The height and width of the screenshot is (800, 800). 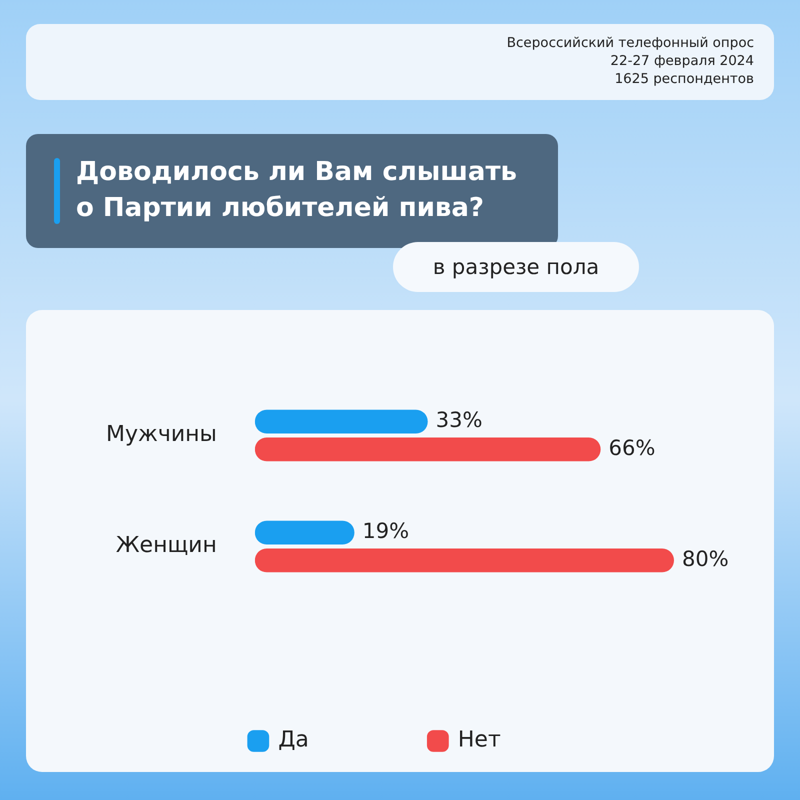 What do you see at coordinates (296, 190) in the screenshot?
I see `chart-title: Доводилось ли Вам слышать о Партии любителей пива?` at bounding box center [296, 190].